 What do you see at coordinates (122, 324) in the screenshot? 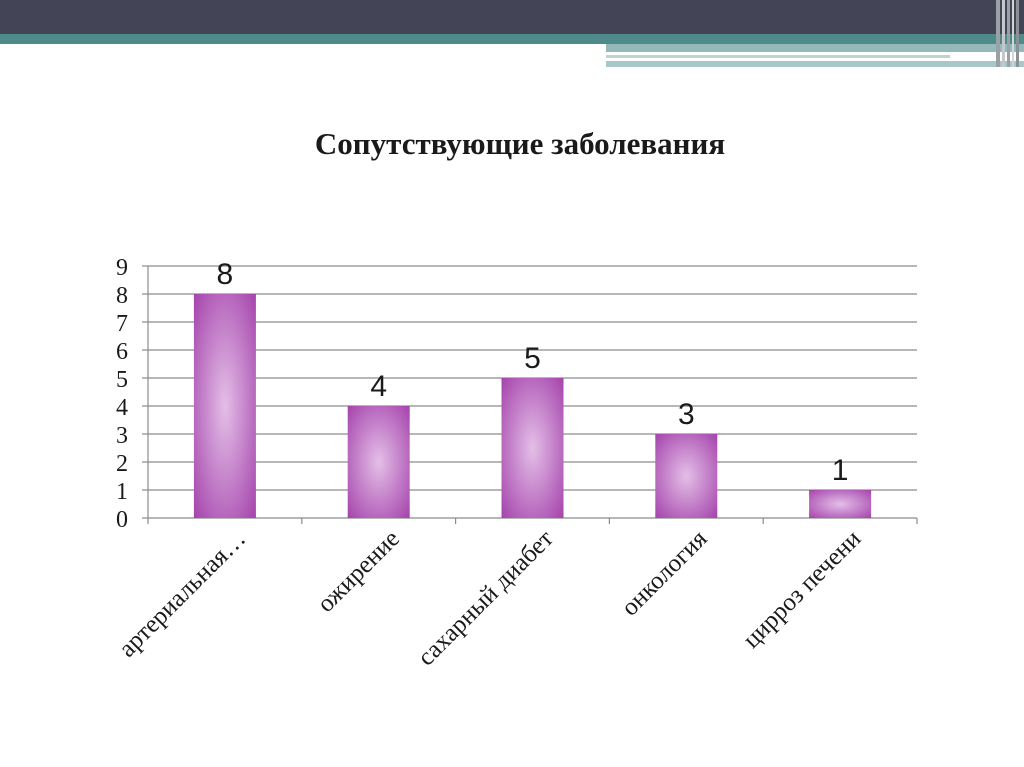
I see `y-tick-label: 7` at bounding box center [122, 324].